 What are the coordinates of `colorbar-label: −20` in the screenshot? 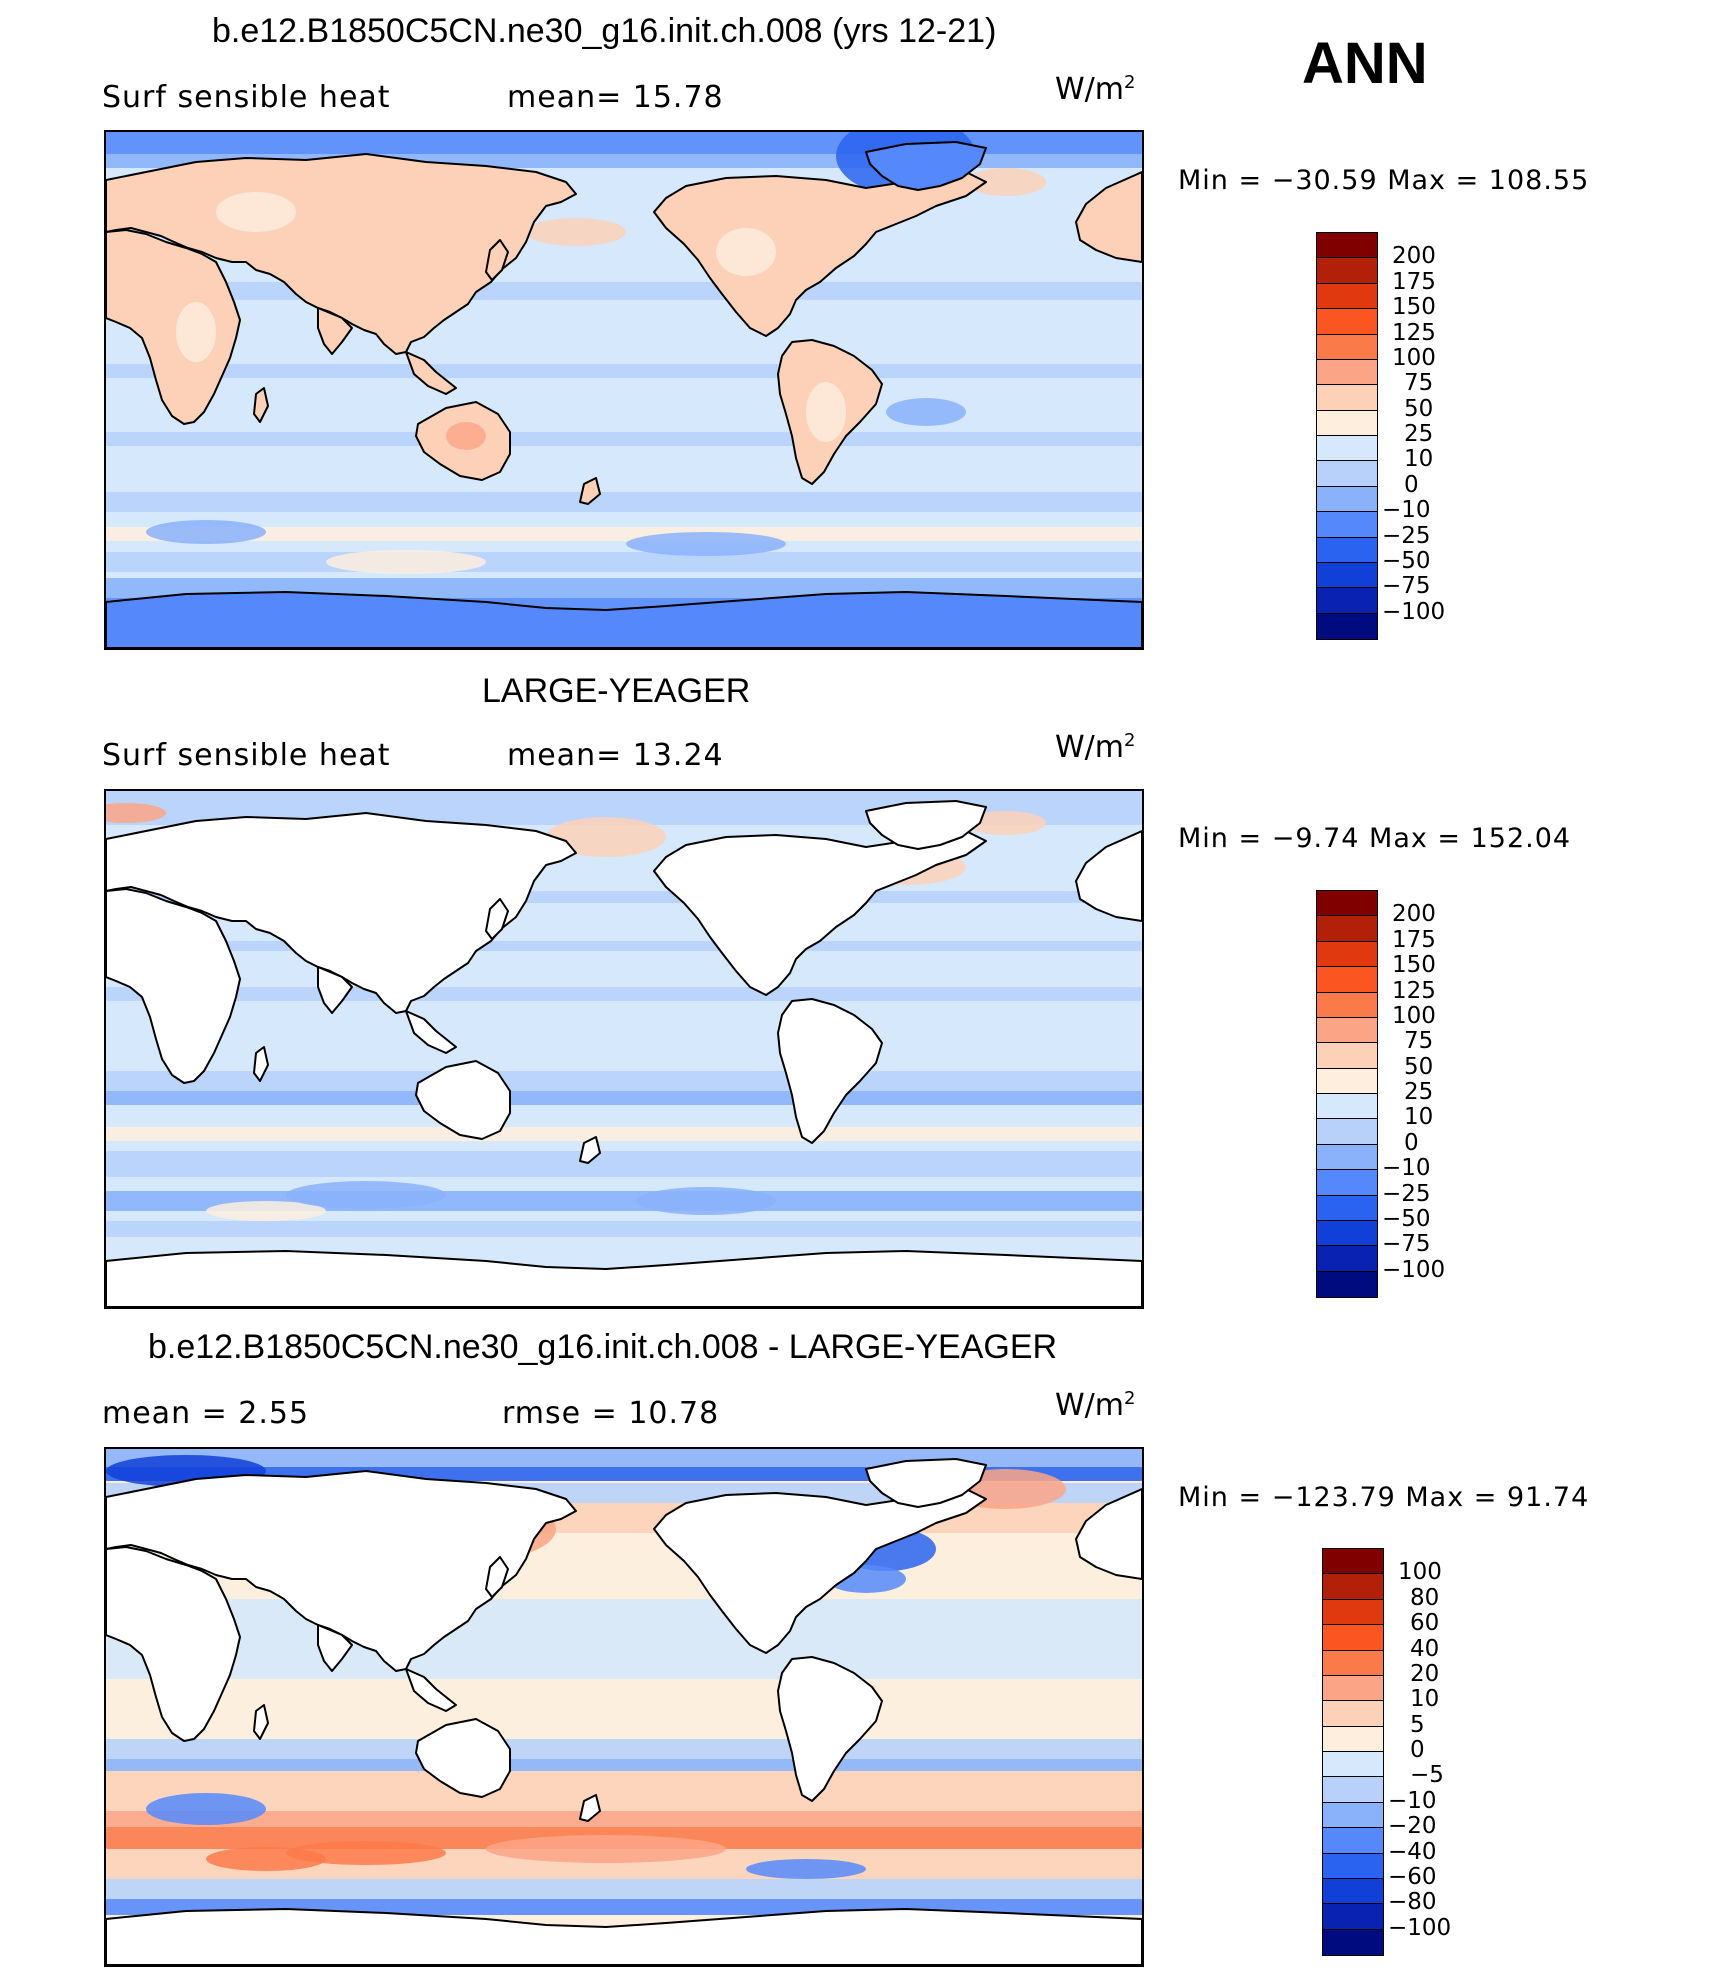 It's located at (1412, 1826).